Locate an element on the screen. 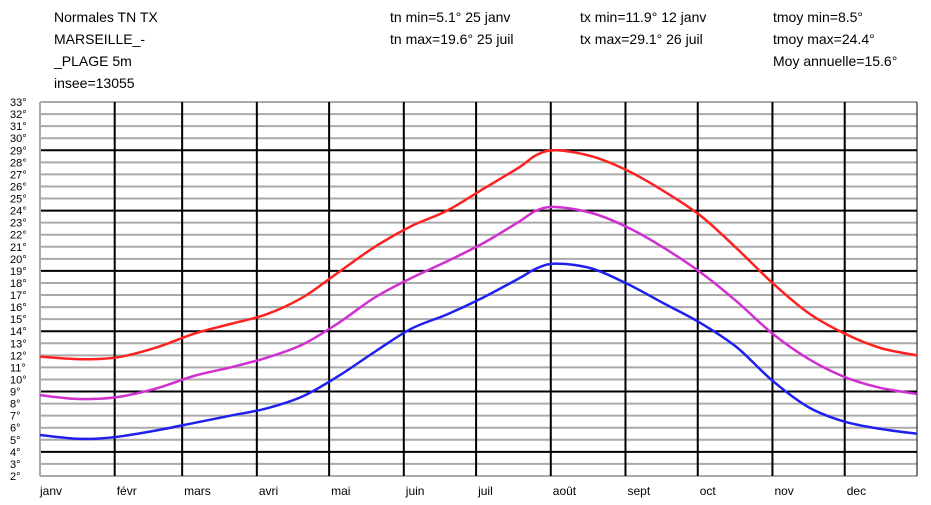 Image resolution: width=931 pixels, height=505 pixels. station-line: MARSEILLE_- is located at coordinates (100, 39).